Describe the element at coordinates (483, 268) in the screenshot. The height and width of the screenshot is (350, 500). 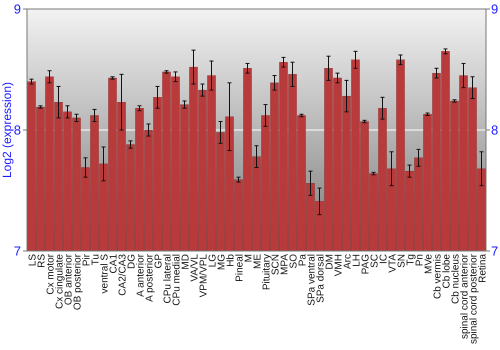
I see `x-tick-label: Retina` at that location.